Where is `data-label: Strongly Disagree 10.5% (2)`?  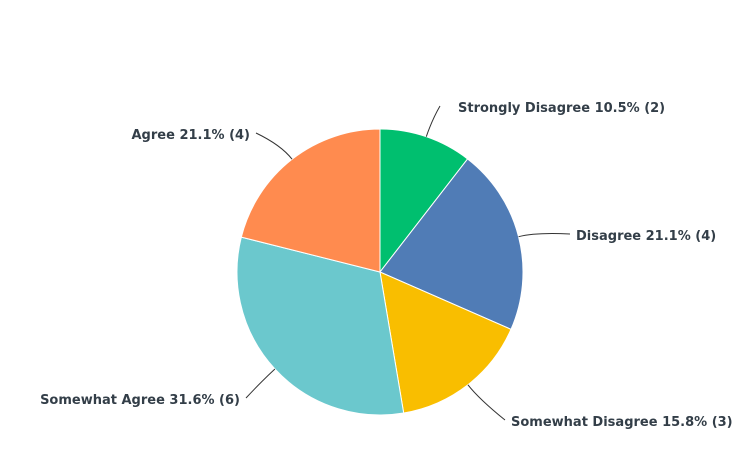 data-label: Strongly Disagree 10.5% (2) is located at coordinates (561, 108).